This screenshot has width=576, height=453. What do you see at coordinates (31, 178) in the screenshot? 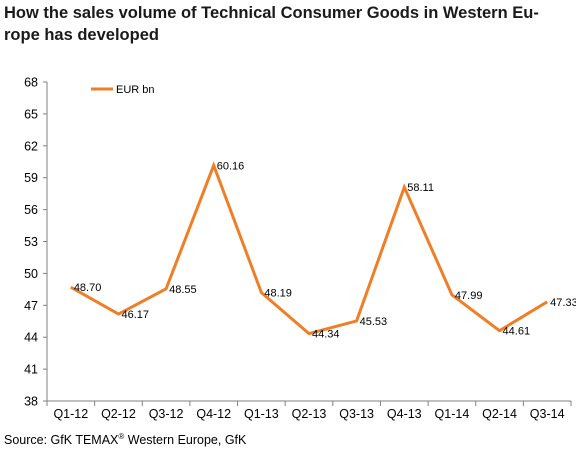
I see `y-tick-label: 59` at bounding box center [31, 178].